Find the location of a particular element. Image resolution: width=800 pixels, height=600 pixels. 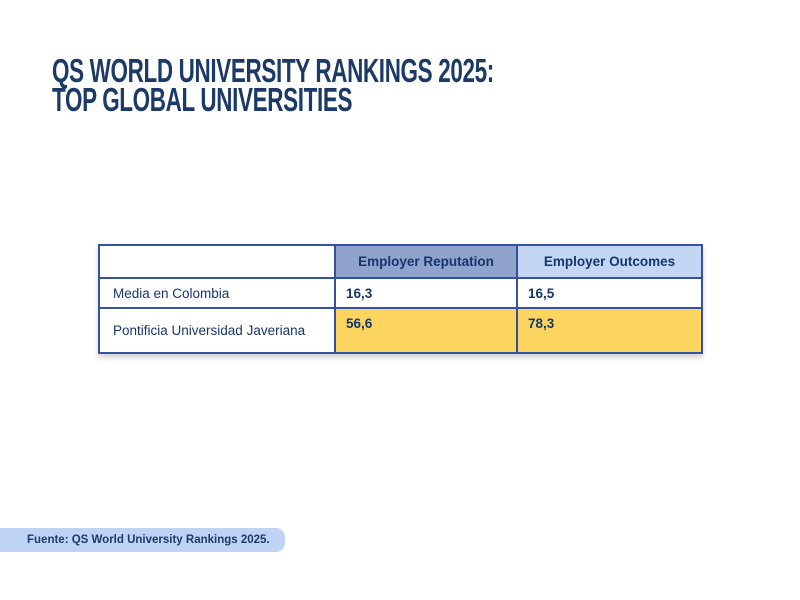

title-line-1: QS WORLD UNIVERSITY RANKINGS 2025: is located at coordinates (273, 70).